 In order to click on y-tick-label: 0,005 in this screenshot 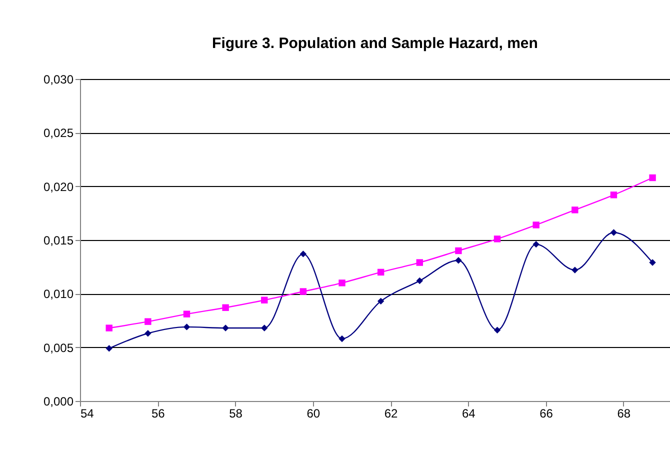, I will do `click(58, 347)`.